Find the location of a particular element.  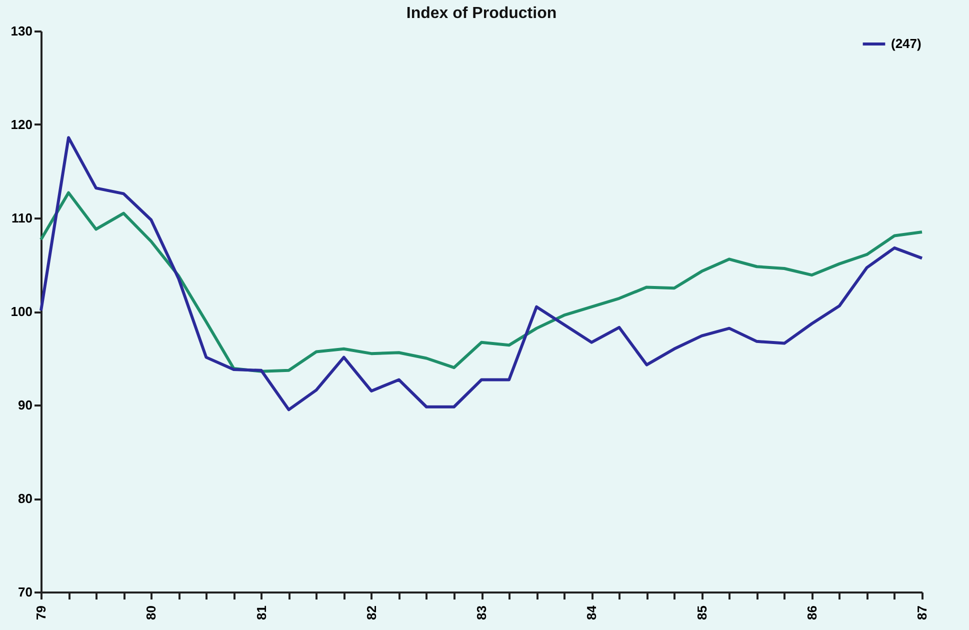

x-tick-label: 86 is located at coordinates (812, 613).